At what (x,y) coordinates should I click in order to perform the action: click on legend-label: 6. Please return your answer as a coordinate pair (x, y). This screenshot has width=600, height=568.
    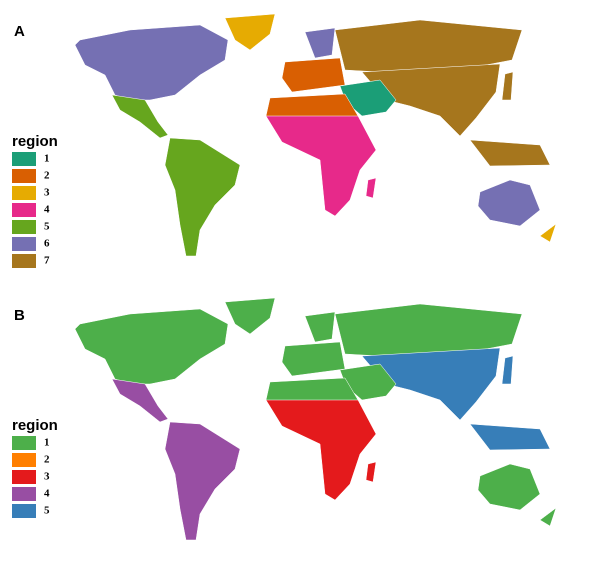
    Looking at the image, I should click on (47, 244).